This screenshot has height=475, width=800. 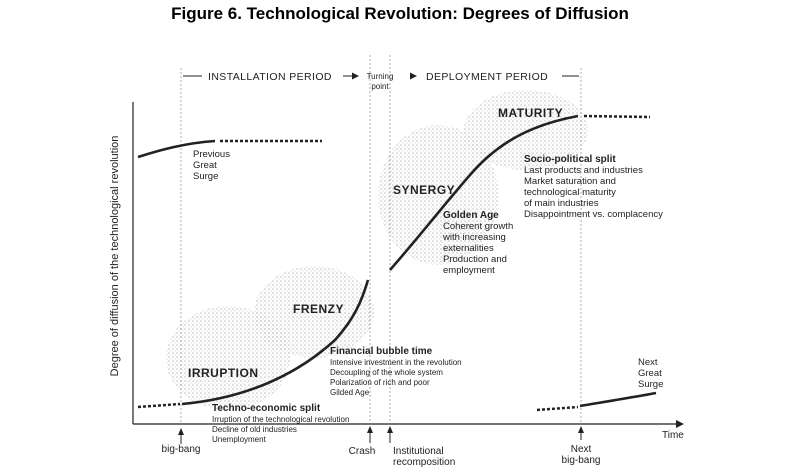 I want to click on next-surge-line1: Next, so click(x=648, y=362).